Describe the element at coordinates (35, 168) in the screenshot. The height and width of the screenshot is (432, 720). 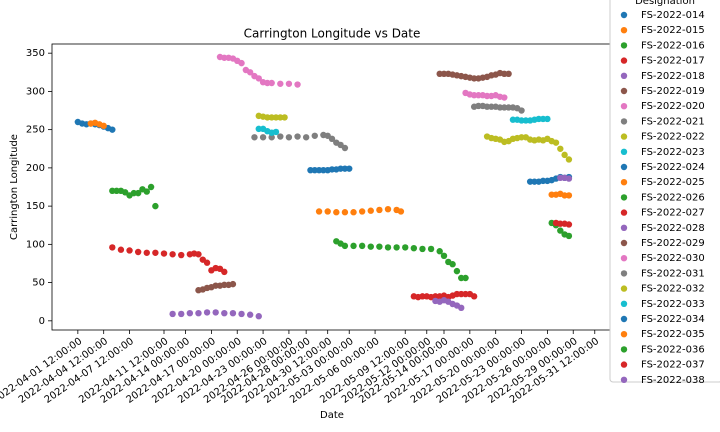
I see `y-tick-label: 200` at that location.